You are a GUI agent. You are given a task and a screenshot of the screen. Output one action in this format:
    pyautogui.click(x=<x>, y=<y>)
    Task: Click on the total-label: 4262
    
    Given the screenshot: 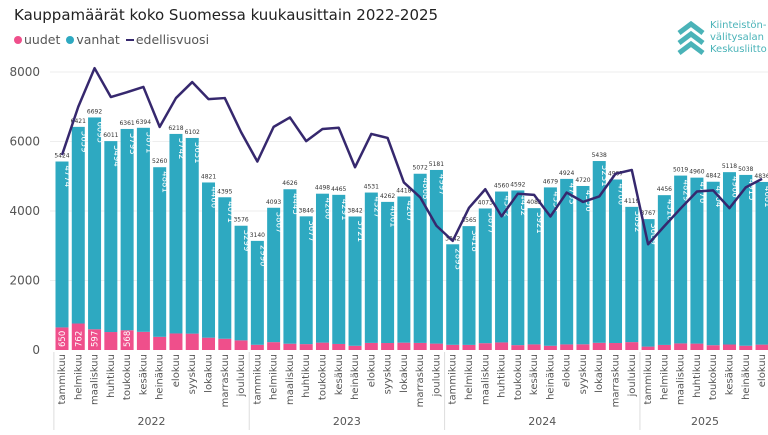 What is the action you would take?
    pyautogui.click(x=387, y=196)
    